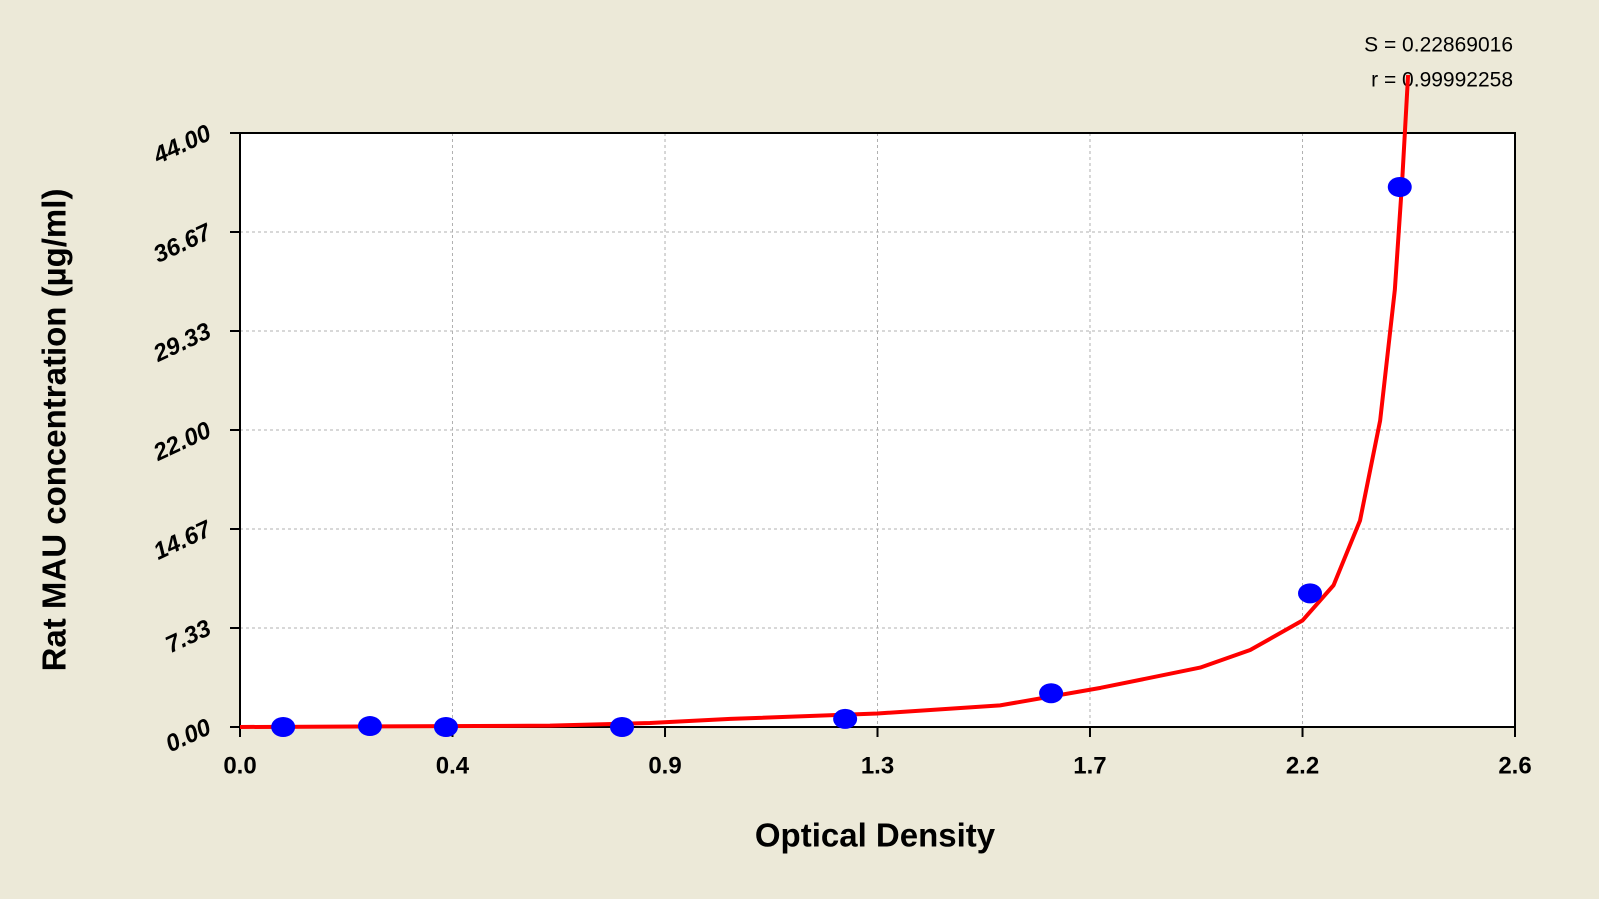  Describe the element at coordinates (1302, 765) in the screenshot. I see `x-tick-label: 2.2` at that location.